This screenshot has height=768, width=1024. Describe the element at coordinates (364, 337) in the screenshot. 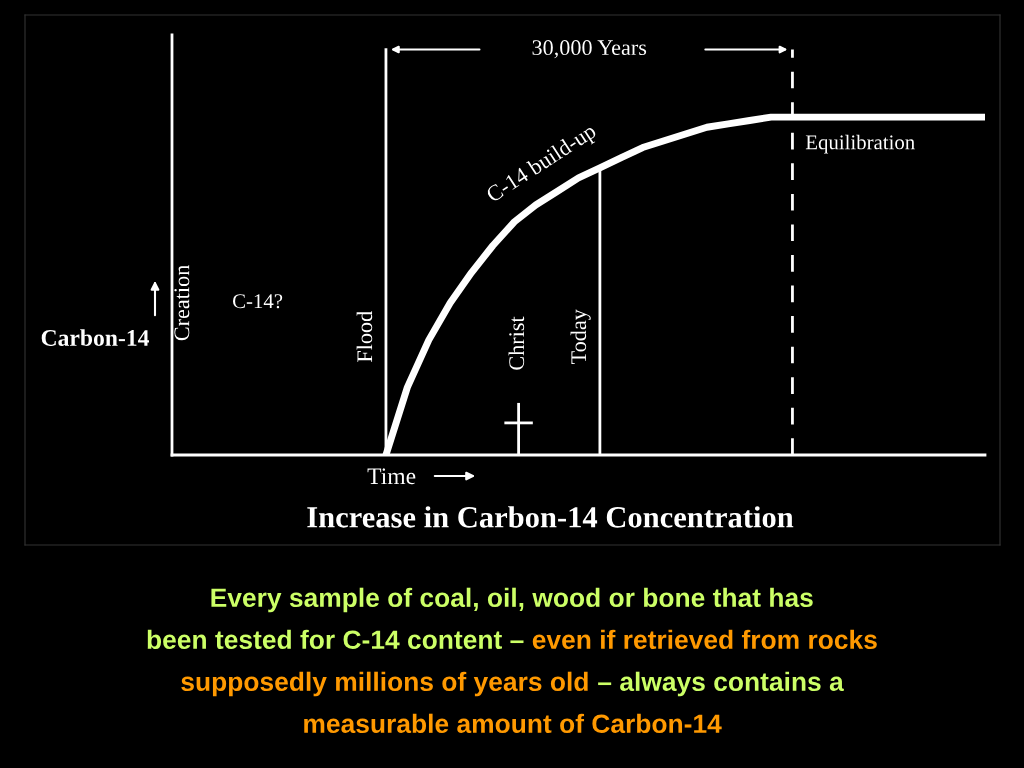

I see `annotation: Flood` at that location.